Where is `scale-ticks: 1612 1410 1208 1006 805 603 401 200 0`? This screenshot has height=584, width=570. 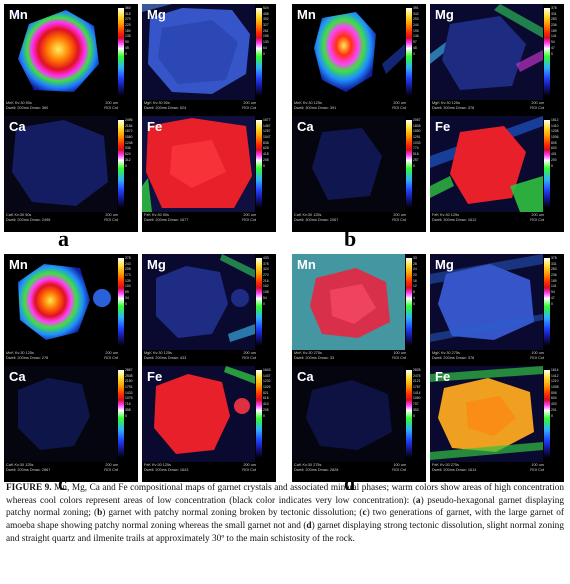 scale-ticks: 1612 1410 1208 1006 805 603 401 200 0 is located at coordinates (555, 143).